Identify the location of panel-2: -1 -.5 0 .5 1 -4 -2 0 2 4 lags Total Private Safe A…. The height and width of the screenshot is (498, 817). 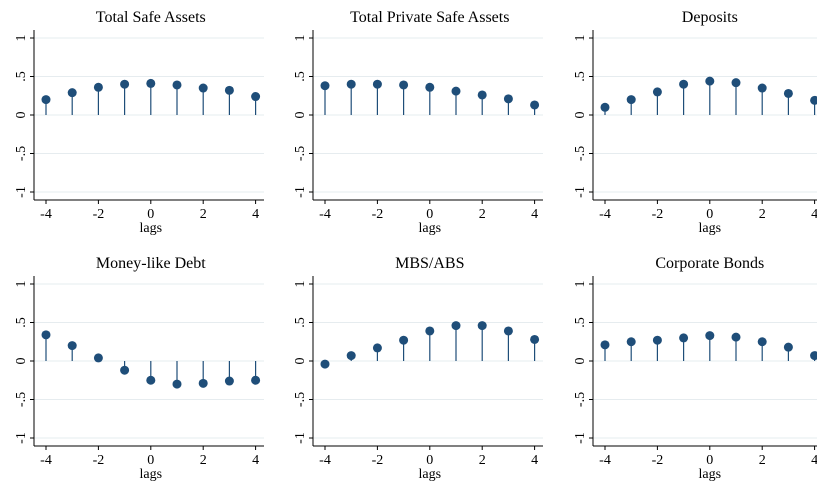
(418, 122).